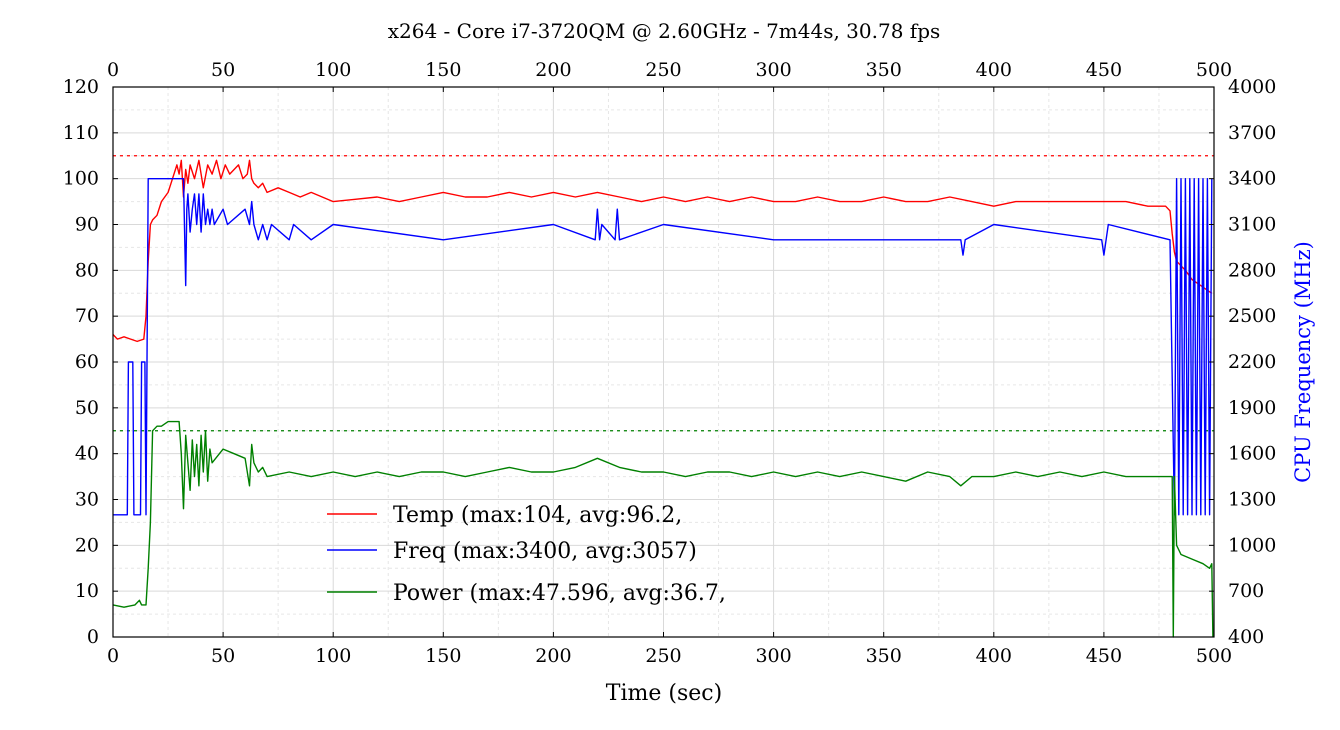 The width and height of the screenshot is (1340, 730). I want to click on y-left-tick-label: 70, so click(87, 316).